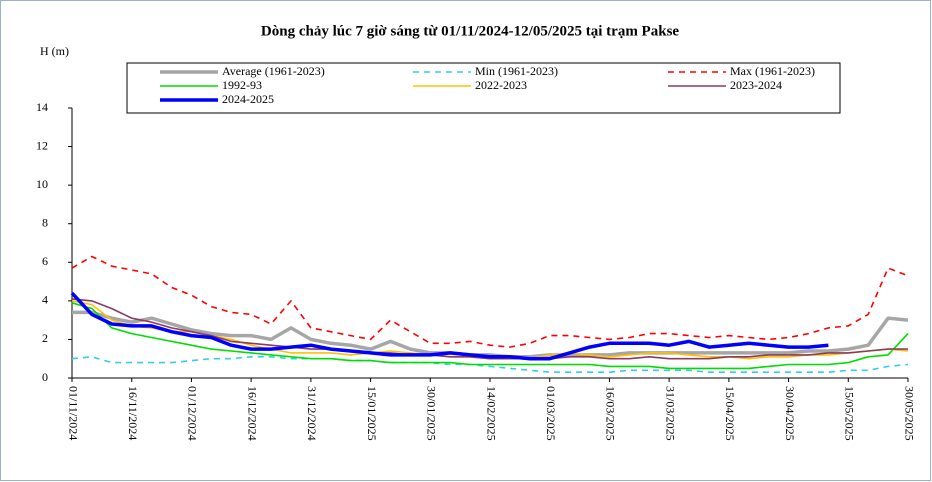 This screenshot has height=482, width=932. I want to click on y-tick-label: 6, so click(45, 261).